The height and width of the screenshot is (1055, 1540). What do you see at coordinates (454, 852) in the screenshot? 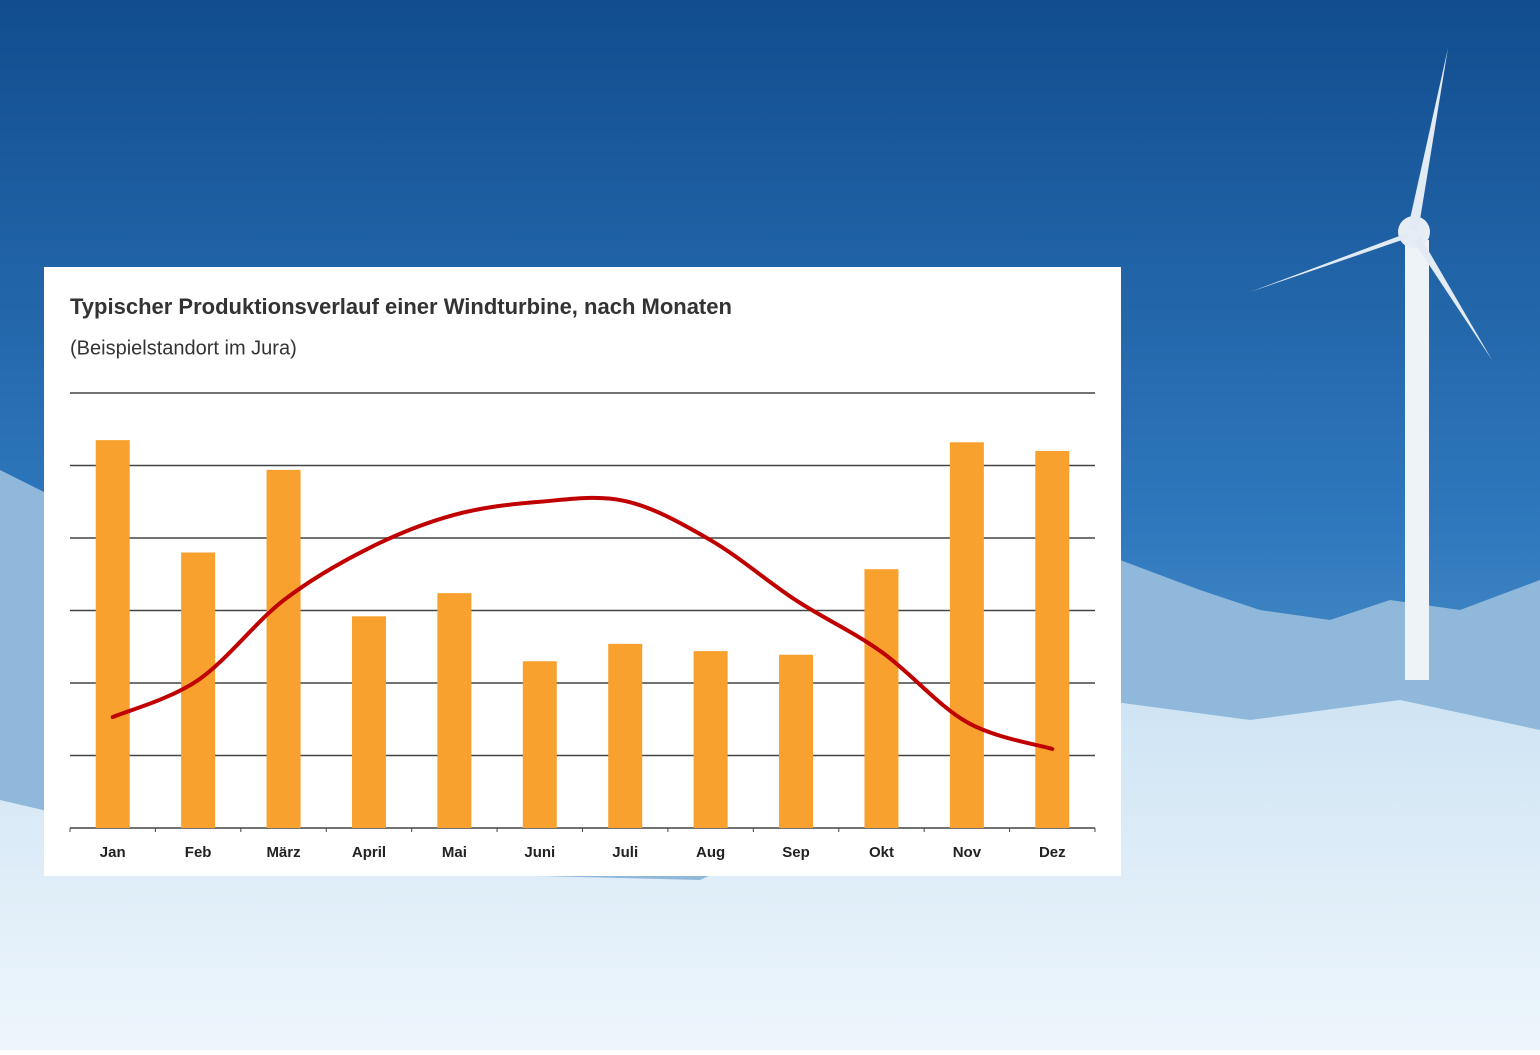
I see `x-tick-label: Mai` at bounding box center [454, 852].